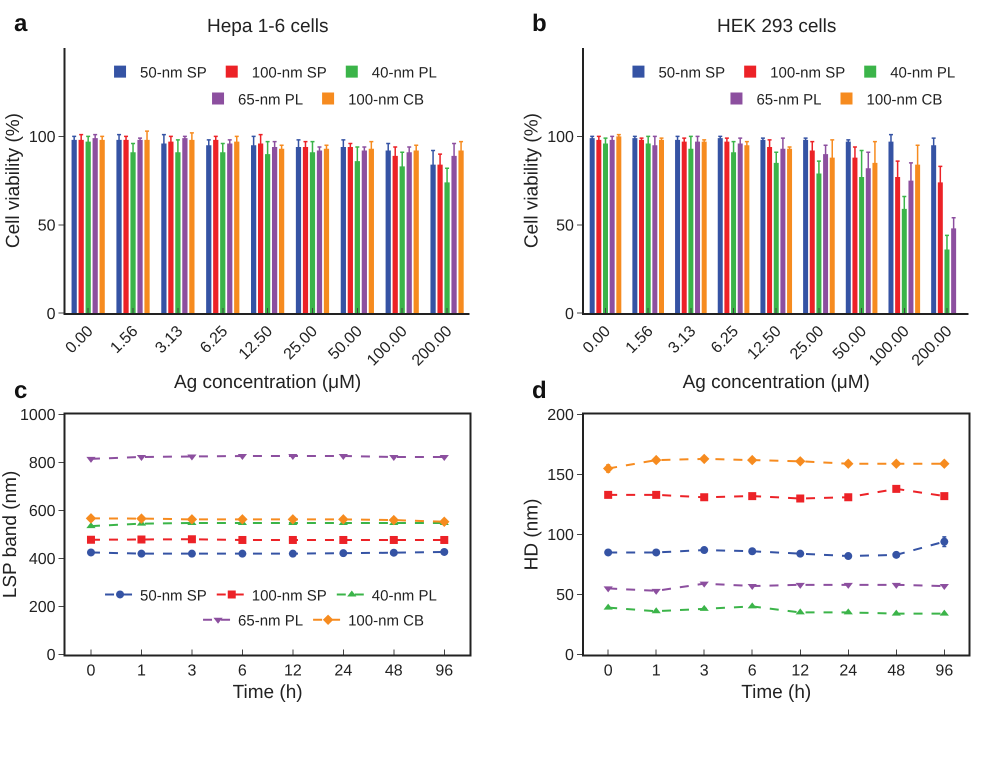  Describe the element at coordinates (13, 180) in the screenshot. I see `y-axis-title: Cell viability (%)` at that location.